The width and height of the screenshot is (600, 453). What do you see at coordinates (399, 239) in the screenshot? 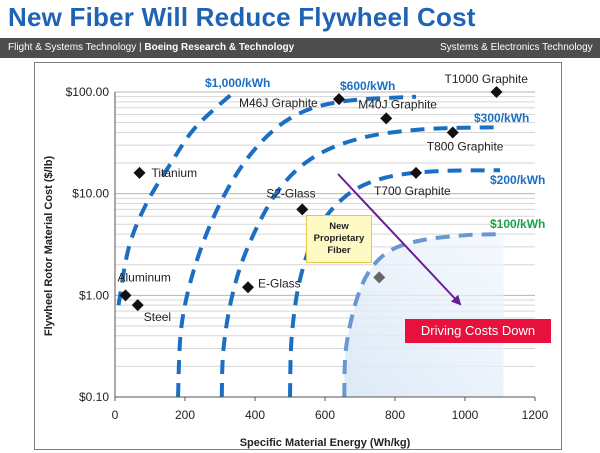
I see `driving-costs-arrow` at bounding box center [399, 239].